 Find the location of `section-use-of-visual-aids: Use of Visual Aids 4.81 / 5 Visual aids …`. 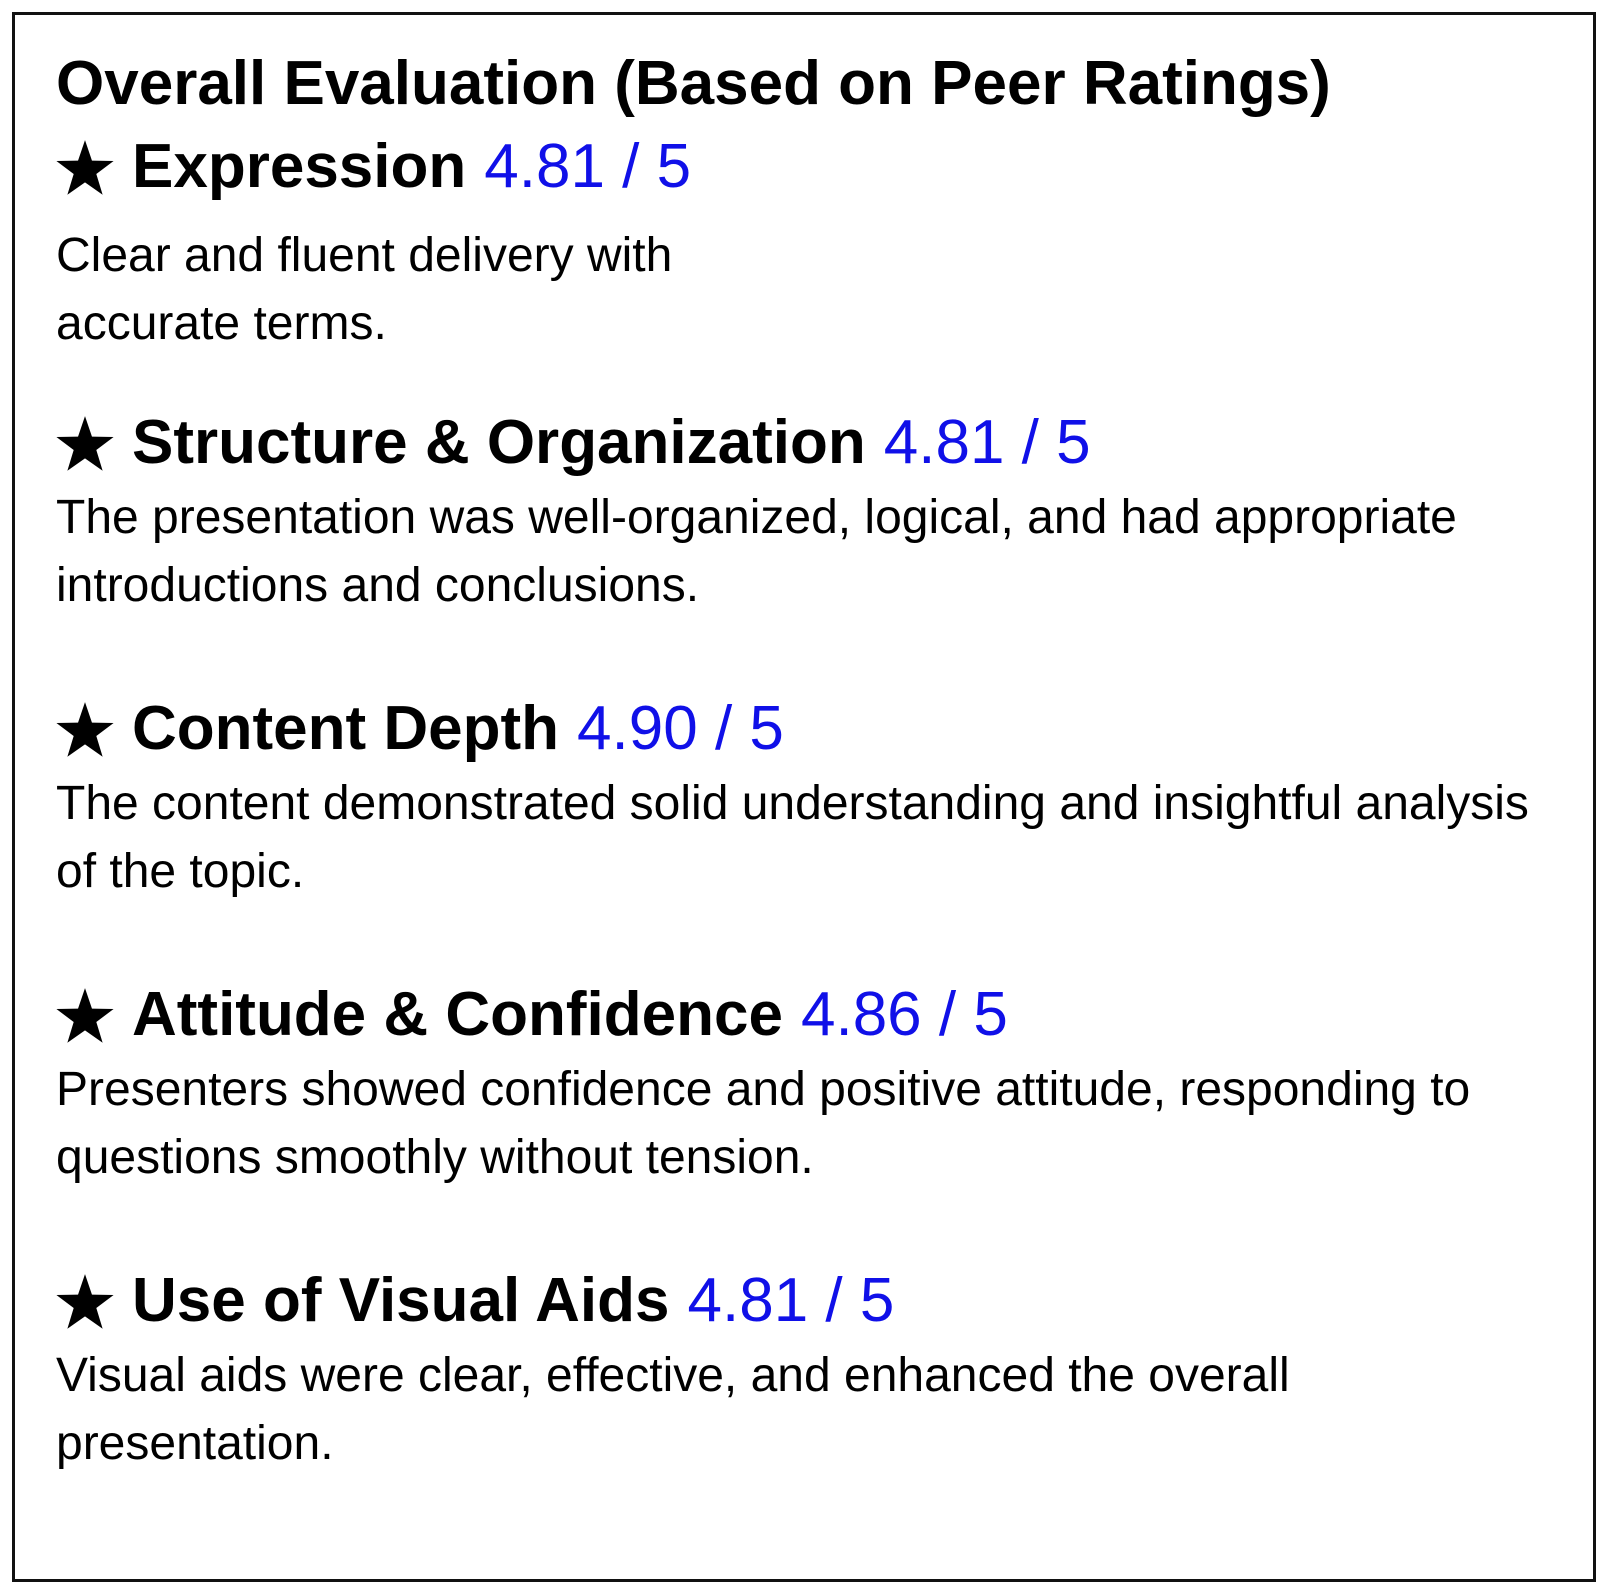

section-use-of-visual-aids: Use of Visual Aids 4.81 / 5 Visual aids … is located at coordinates (807, 1371).